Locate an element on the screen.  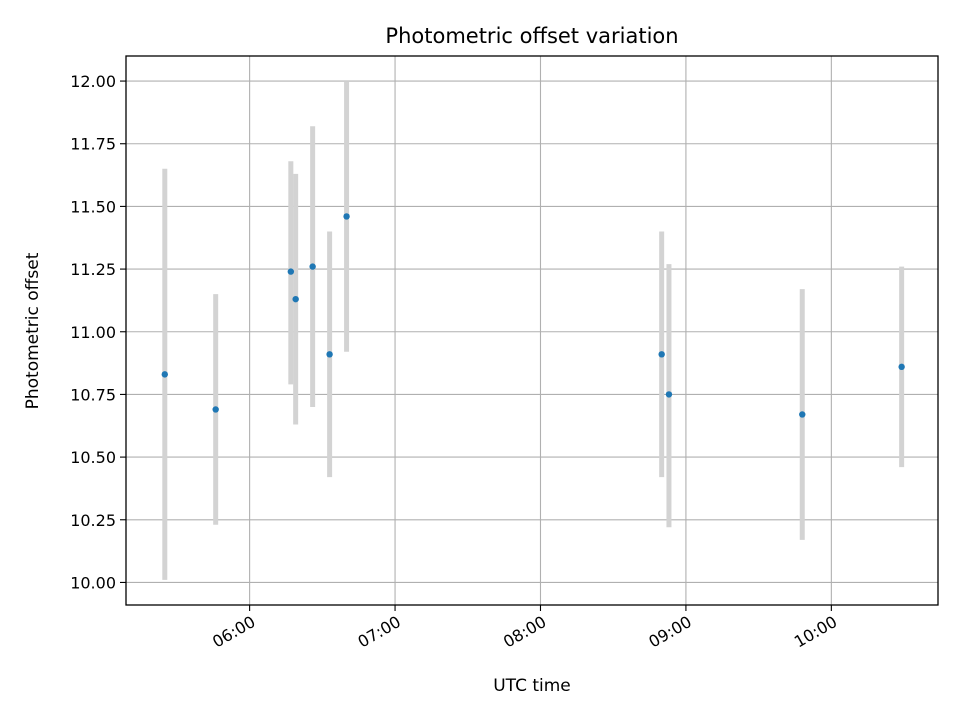
y-tick-label: 10.00 is located at coordinates (93, 582).